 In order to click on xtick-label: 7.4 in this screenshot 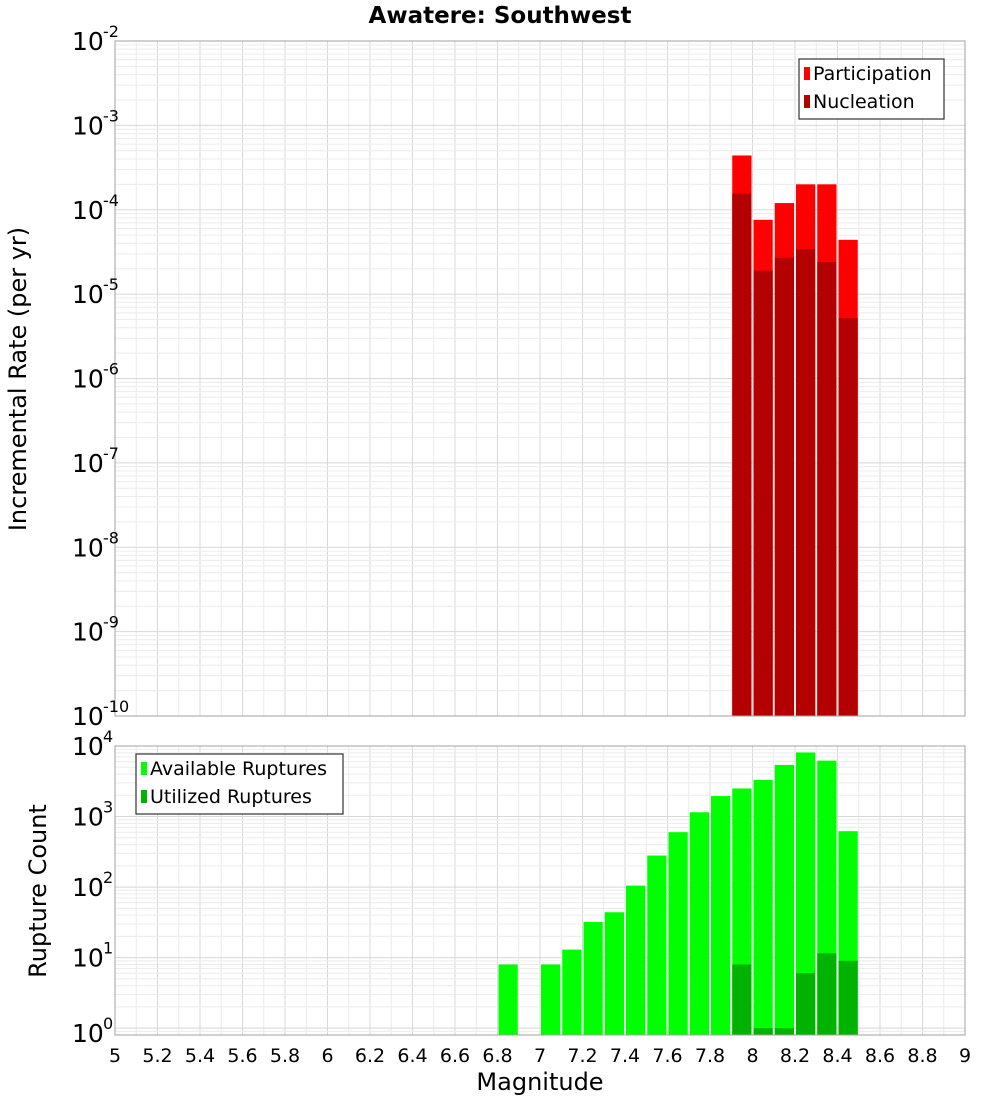, I will do `click(625, 1056)`.